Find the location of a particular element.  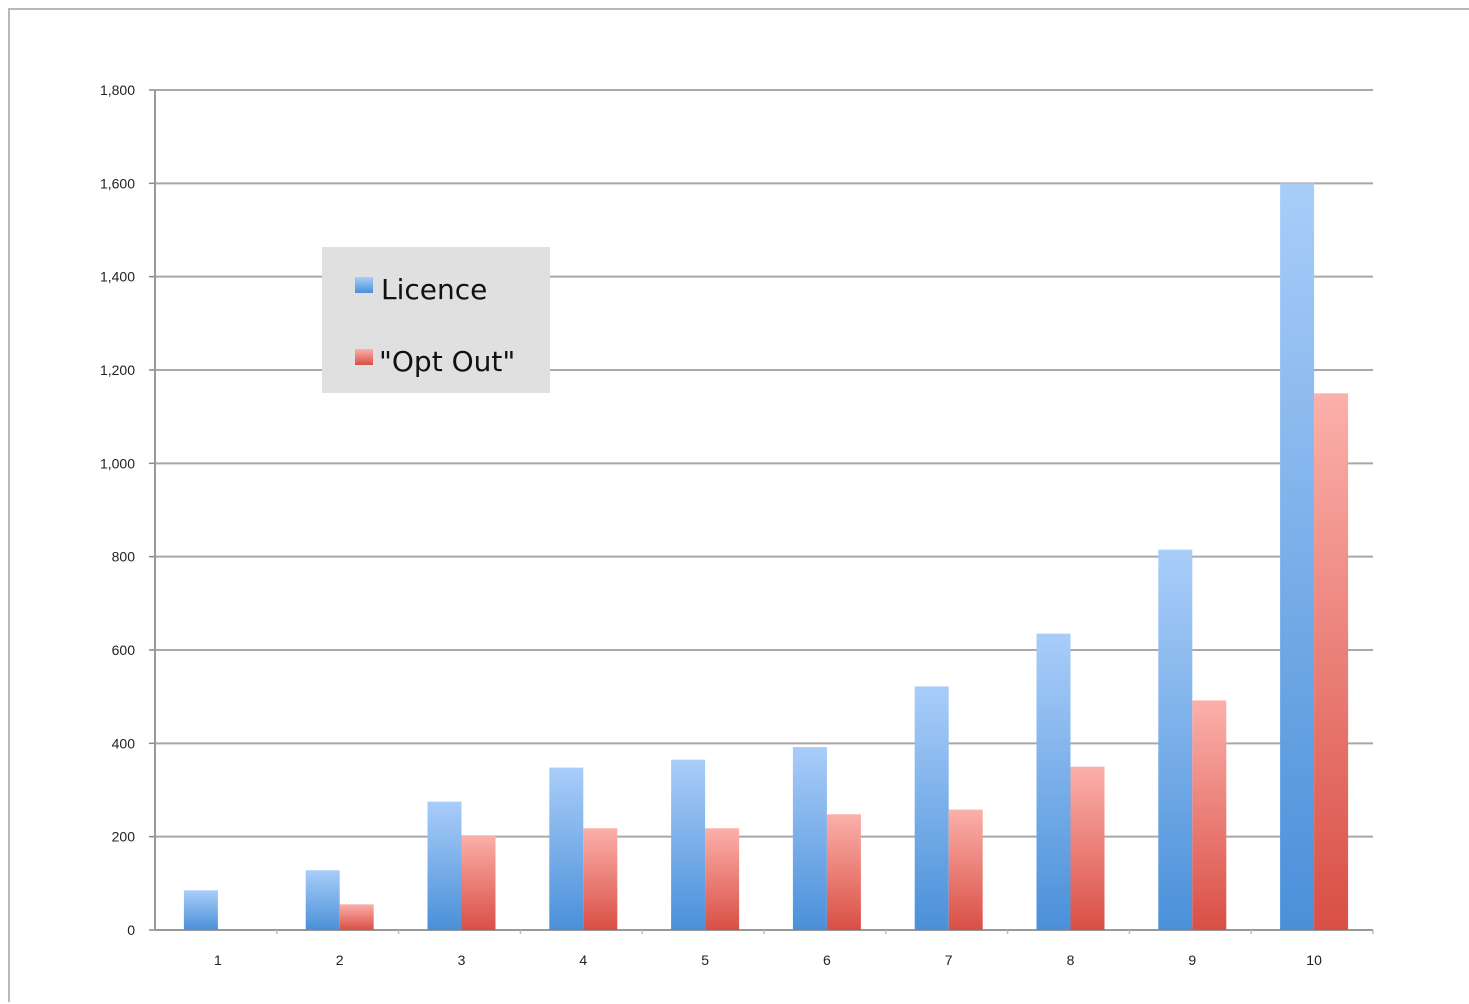

legend-label-licence: Licence is located at coordinates (434, 289).